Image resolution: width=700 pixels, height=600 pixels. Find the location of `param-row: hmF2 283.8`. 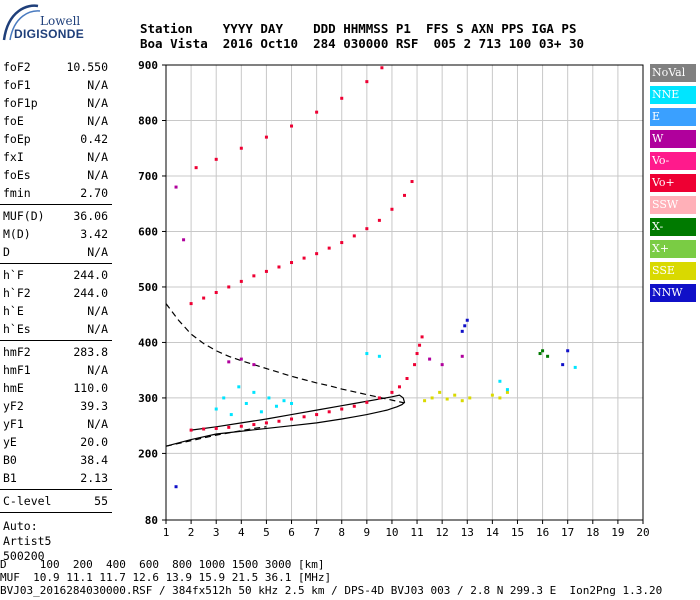

param-row: hmF2 283.8 is located at coordinates (56, 352).